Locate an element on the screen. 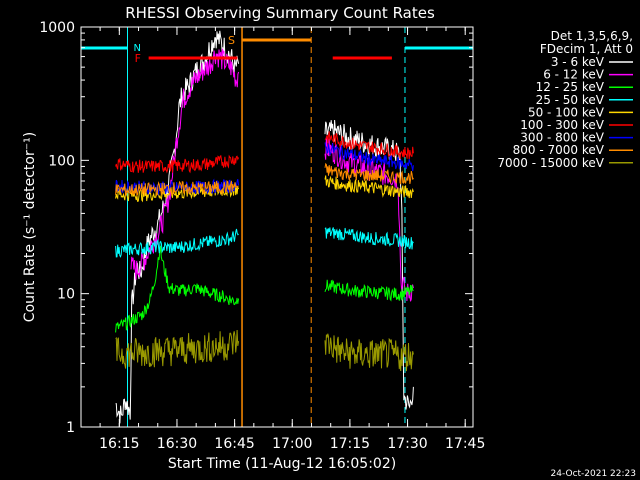  legend-entry-label: 800 - 7000 keV is located at coordinates (559, 150).